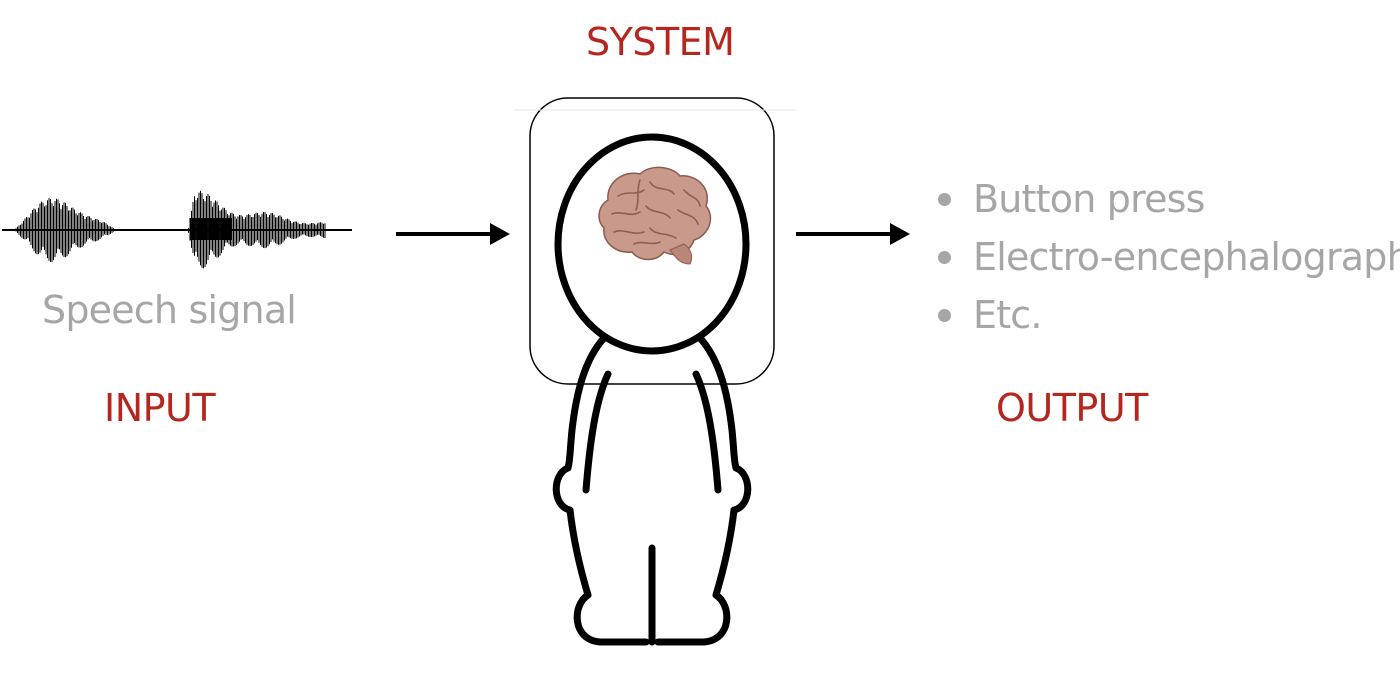 The width and height of the screenshot is (1400, 700). I want to click on output-arrow-icon, so click(853, 234).